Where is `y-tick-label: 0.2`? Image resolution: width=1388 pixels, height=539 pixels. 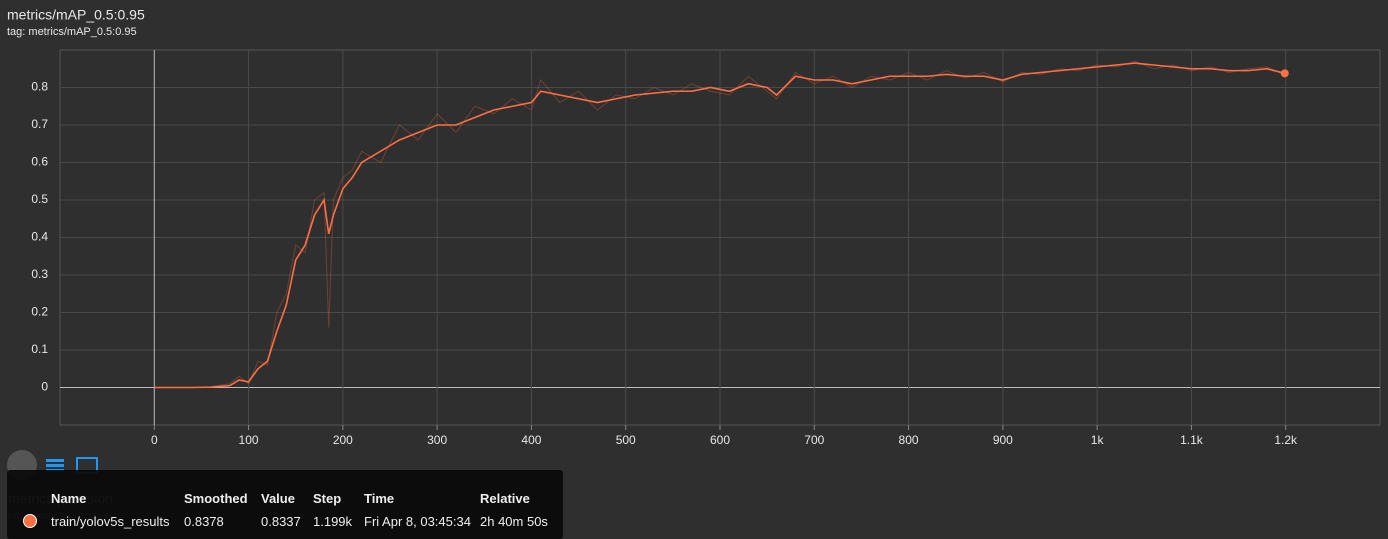
y-tick-label: 0.2 is located at coordinates (39, 312).